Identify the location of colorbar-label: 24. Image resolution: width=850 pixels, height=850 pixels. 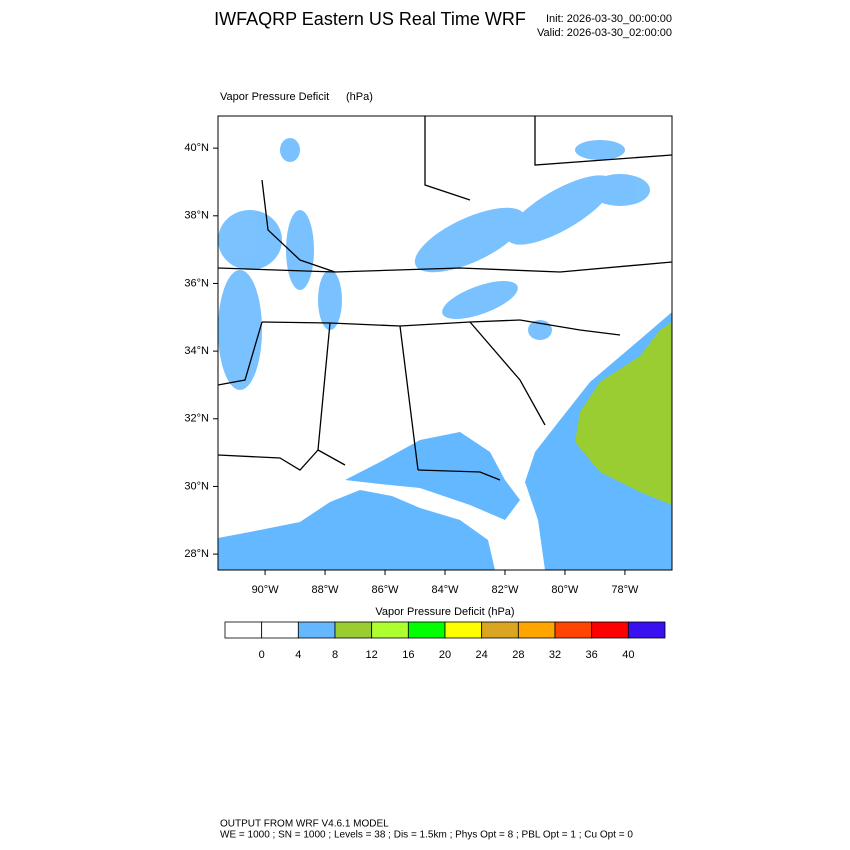
(482, 655).